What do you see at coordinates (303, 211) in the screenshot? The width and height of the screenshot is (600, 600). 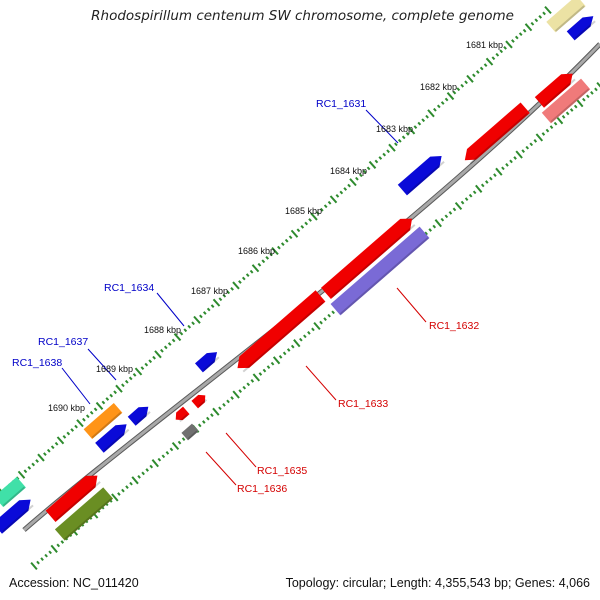 I see `scale-label: 1685 kbp` at bounding box center [303, 211].